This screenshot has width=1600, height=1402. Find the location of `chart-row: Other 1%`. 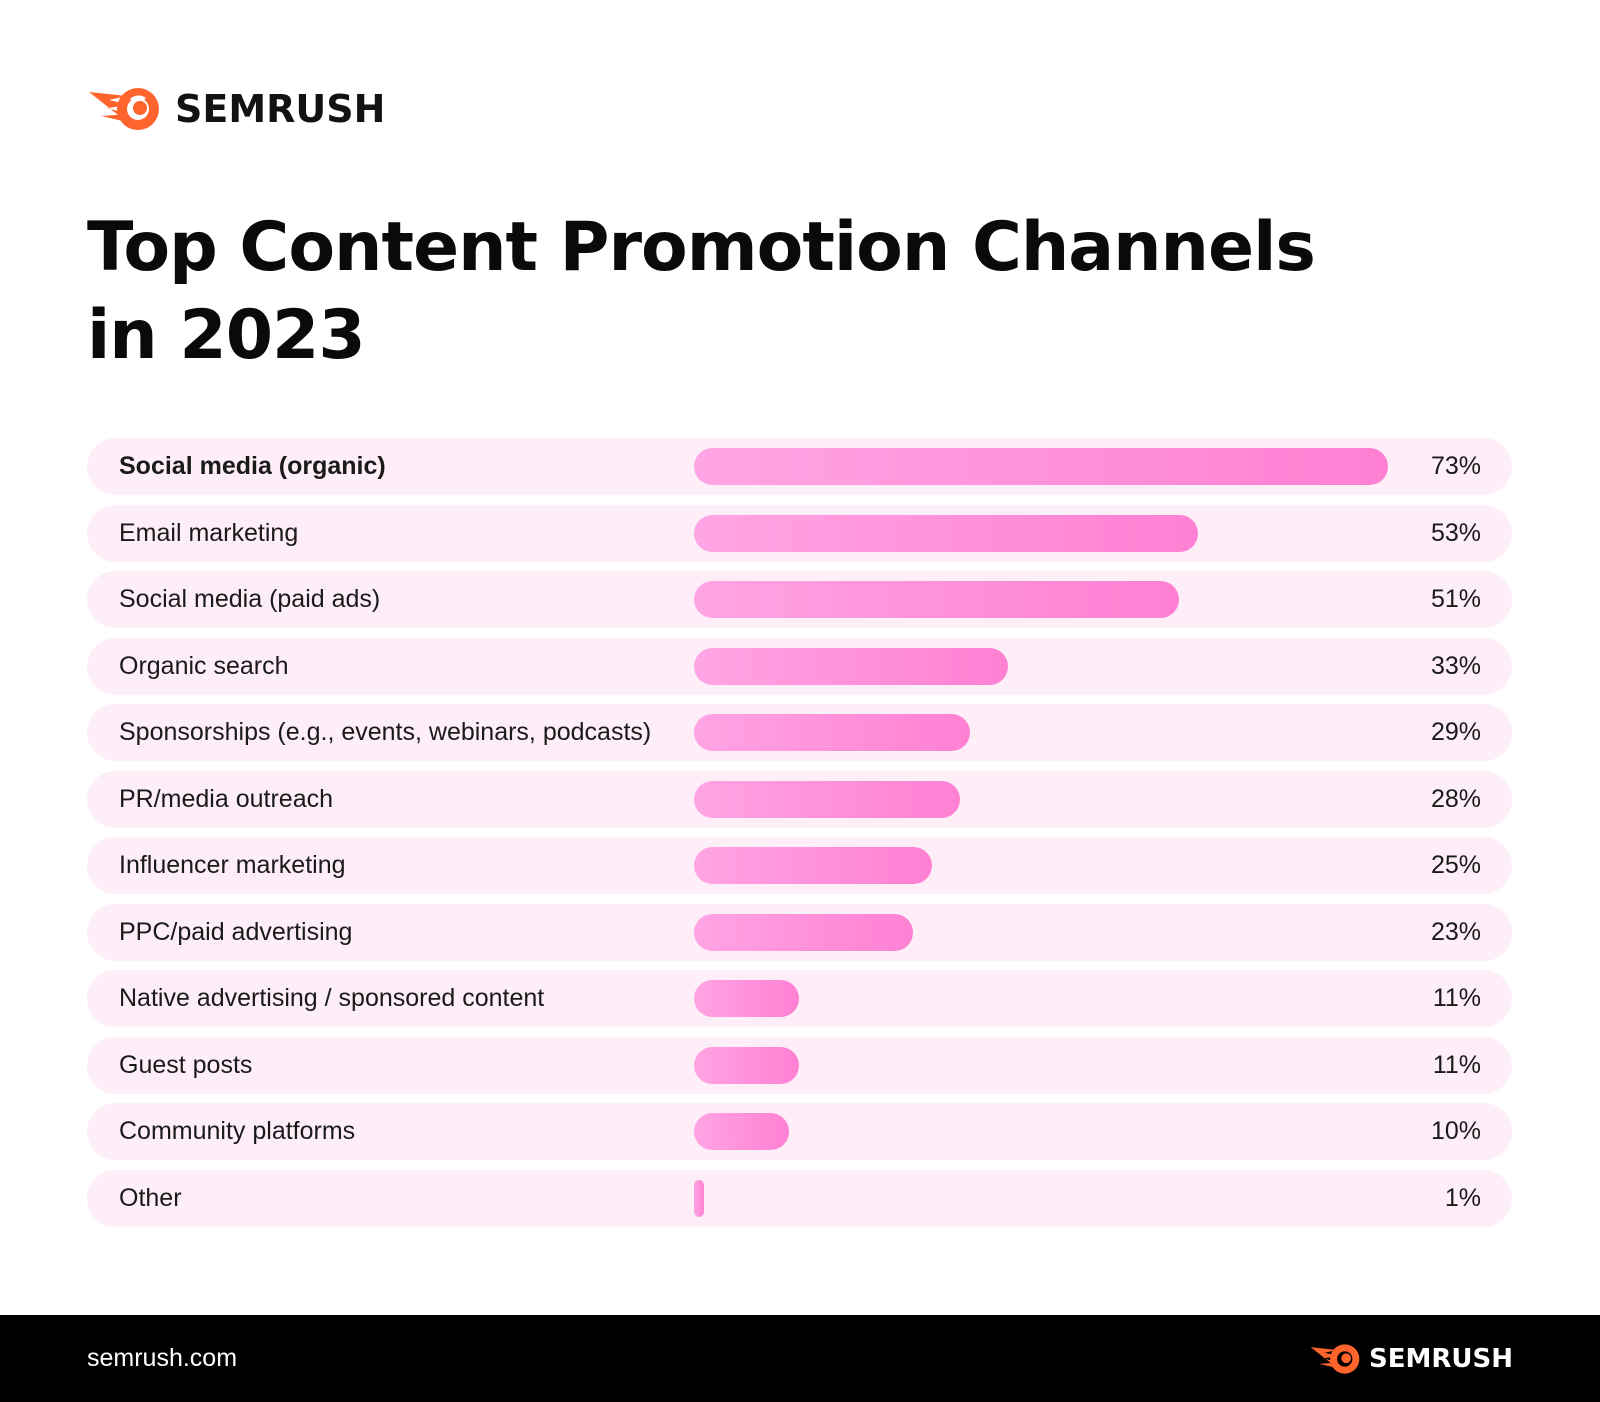

chart-row: Other 1% is located at coordinates (799, 1198).